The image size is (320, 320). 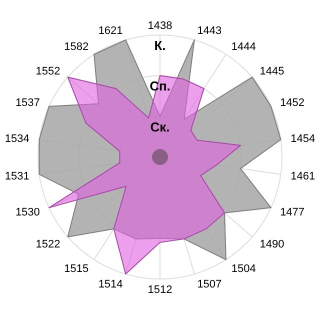 What do you see at coordinates (48, 71) in the screenshot?
I see `spoke-label: 1552` at bounding box center [48, 71].